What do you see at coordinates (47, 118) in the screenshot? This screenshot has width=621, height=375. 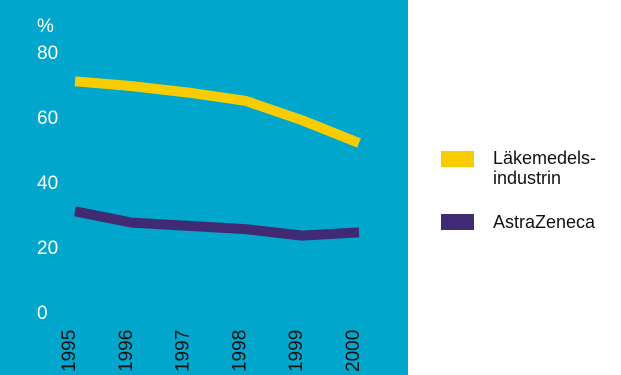 I see `y-tick-label: 60` at bounding box center [47, 118].